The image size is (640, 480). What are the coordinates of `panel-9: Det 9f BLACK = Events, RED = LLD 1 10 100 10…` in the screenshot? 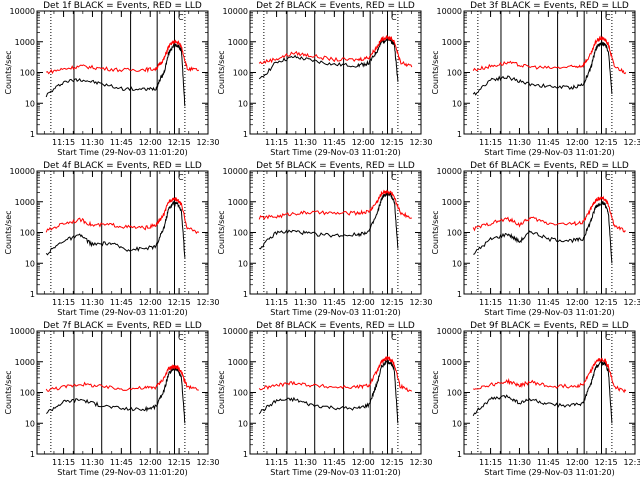 It's located at (535, 399).